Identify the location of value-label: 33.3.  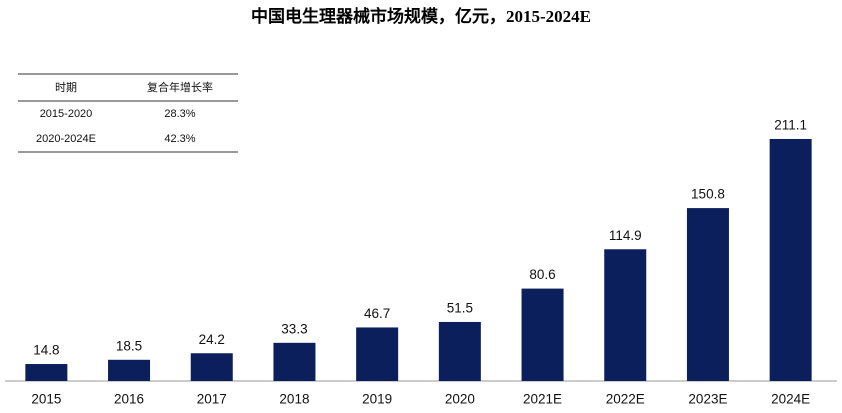
(294, 328).